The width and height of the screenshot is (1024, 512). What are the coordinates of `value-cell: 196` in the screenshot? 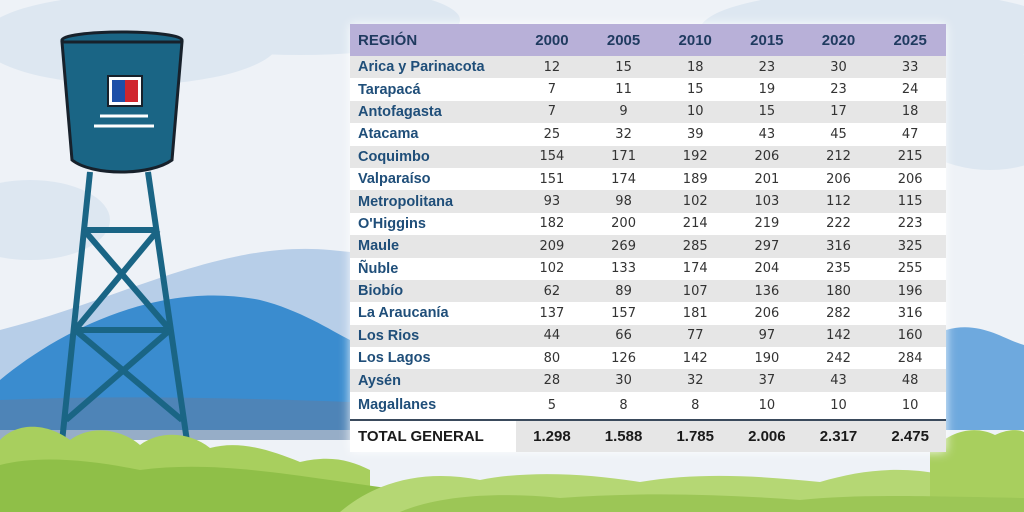 It's located at (910, 291).